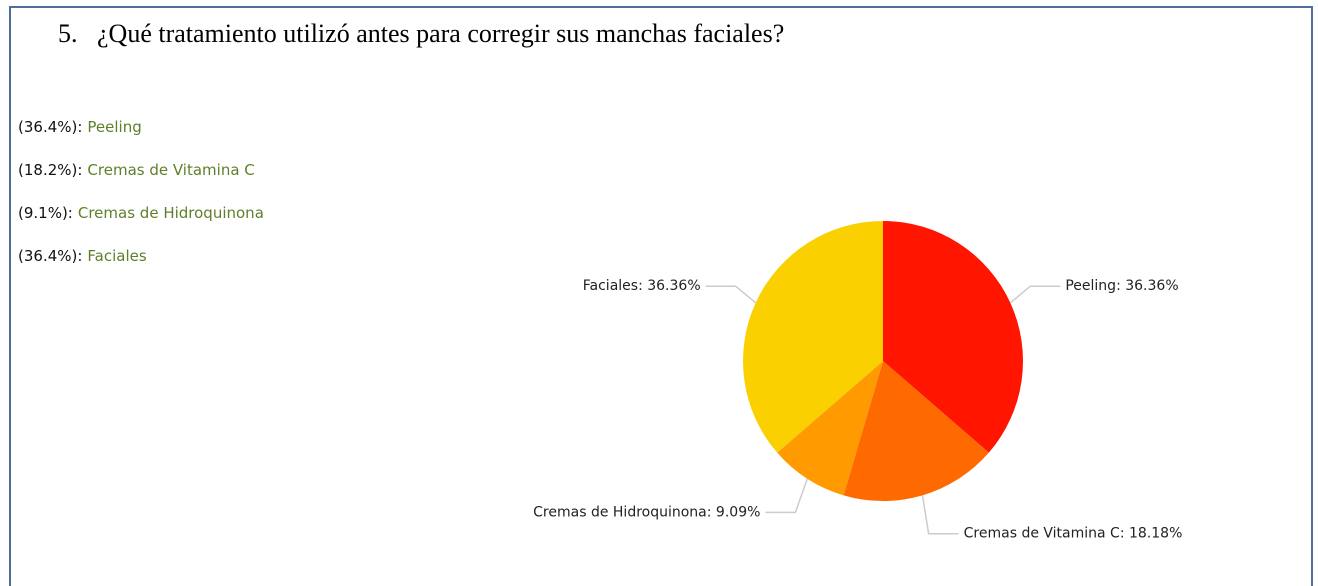 The height and width of the screenshot is (586, 1318). What do you see at coordinates (646, 512) in the screenshot?
I see `slice-label: Cremas de Hidroquinona: 9.09%` at bounding box center [646, 512].